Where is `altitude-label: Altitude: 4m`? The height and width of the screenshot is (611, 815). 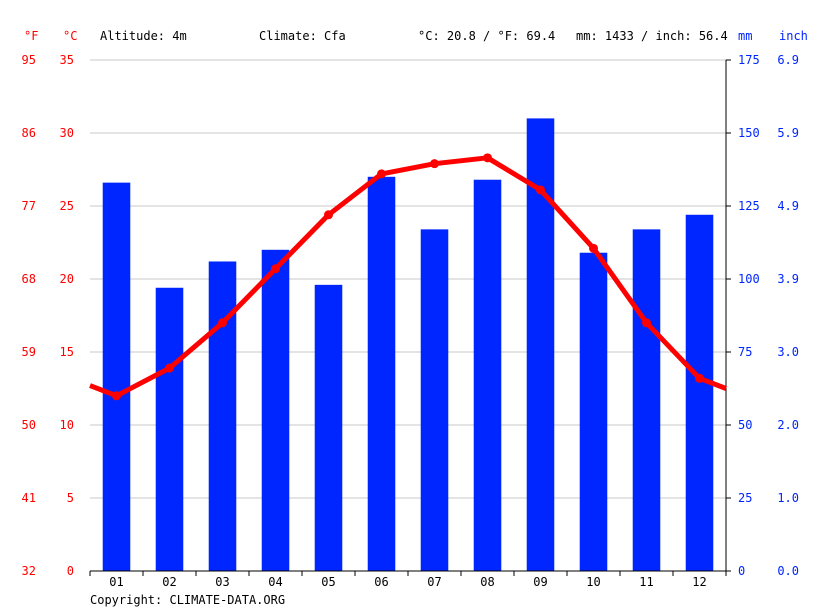
altitude-label: Altitude: 4m is located at coordinates (143, 36).